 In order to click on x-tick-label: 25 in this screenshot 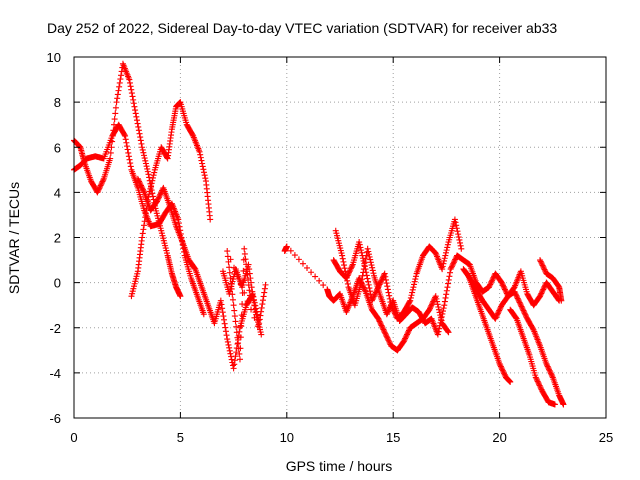, I will do `click(606, 437)`.